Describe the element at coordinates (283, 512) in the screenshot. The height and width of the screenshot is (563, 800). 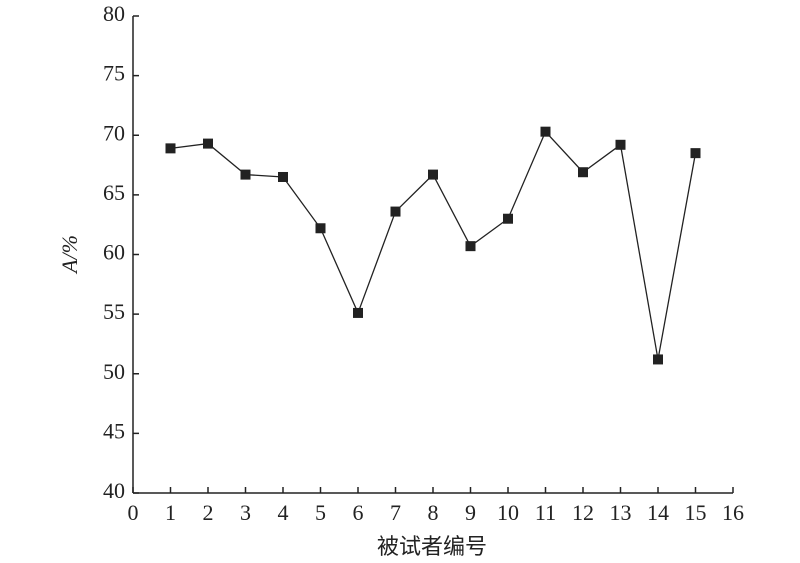
I see `x-tick-label: 4` at that location.